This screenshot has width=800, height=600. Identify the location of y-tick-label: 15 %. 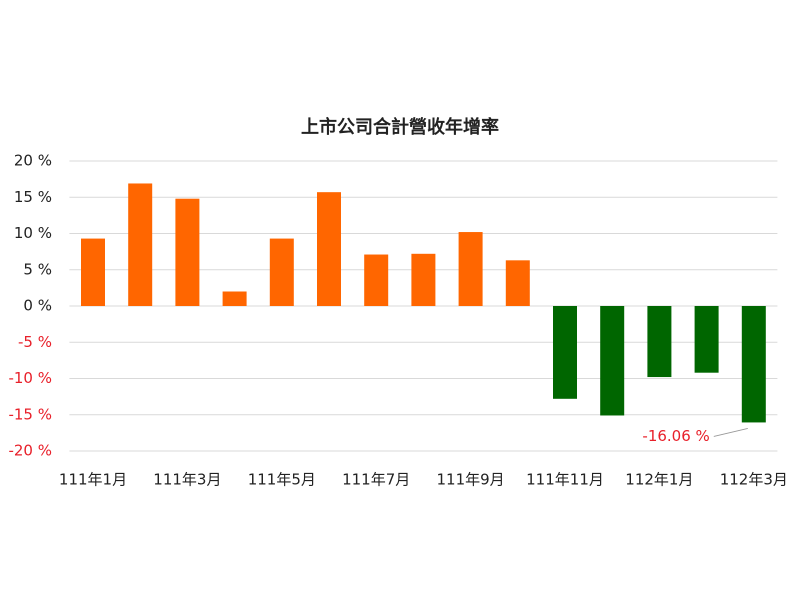
(33, 197).